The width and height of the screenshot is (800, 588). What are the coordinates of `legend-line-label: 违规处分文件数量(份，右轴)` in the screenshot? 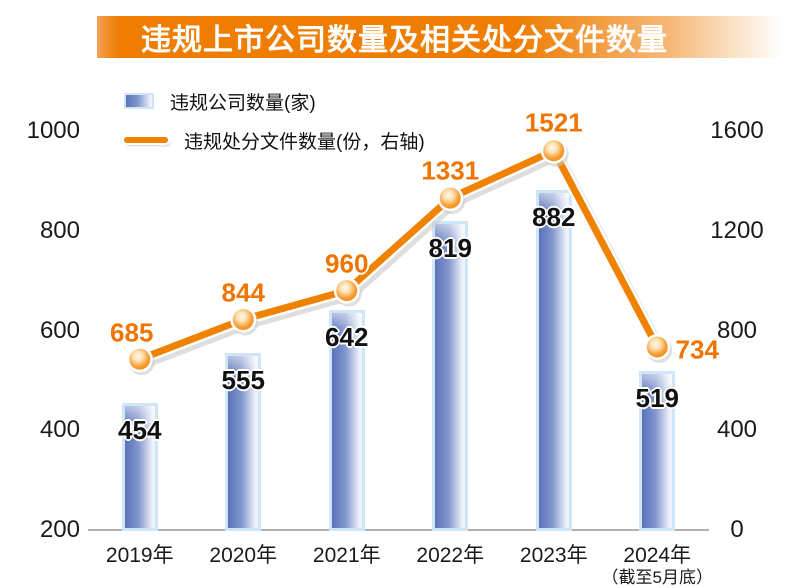 It's located at (304, 142).